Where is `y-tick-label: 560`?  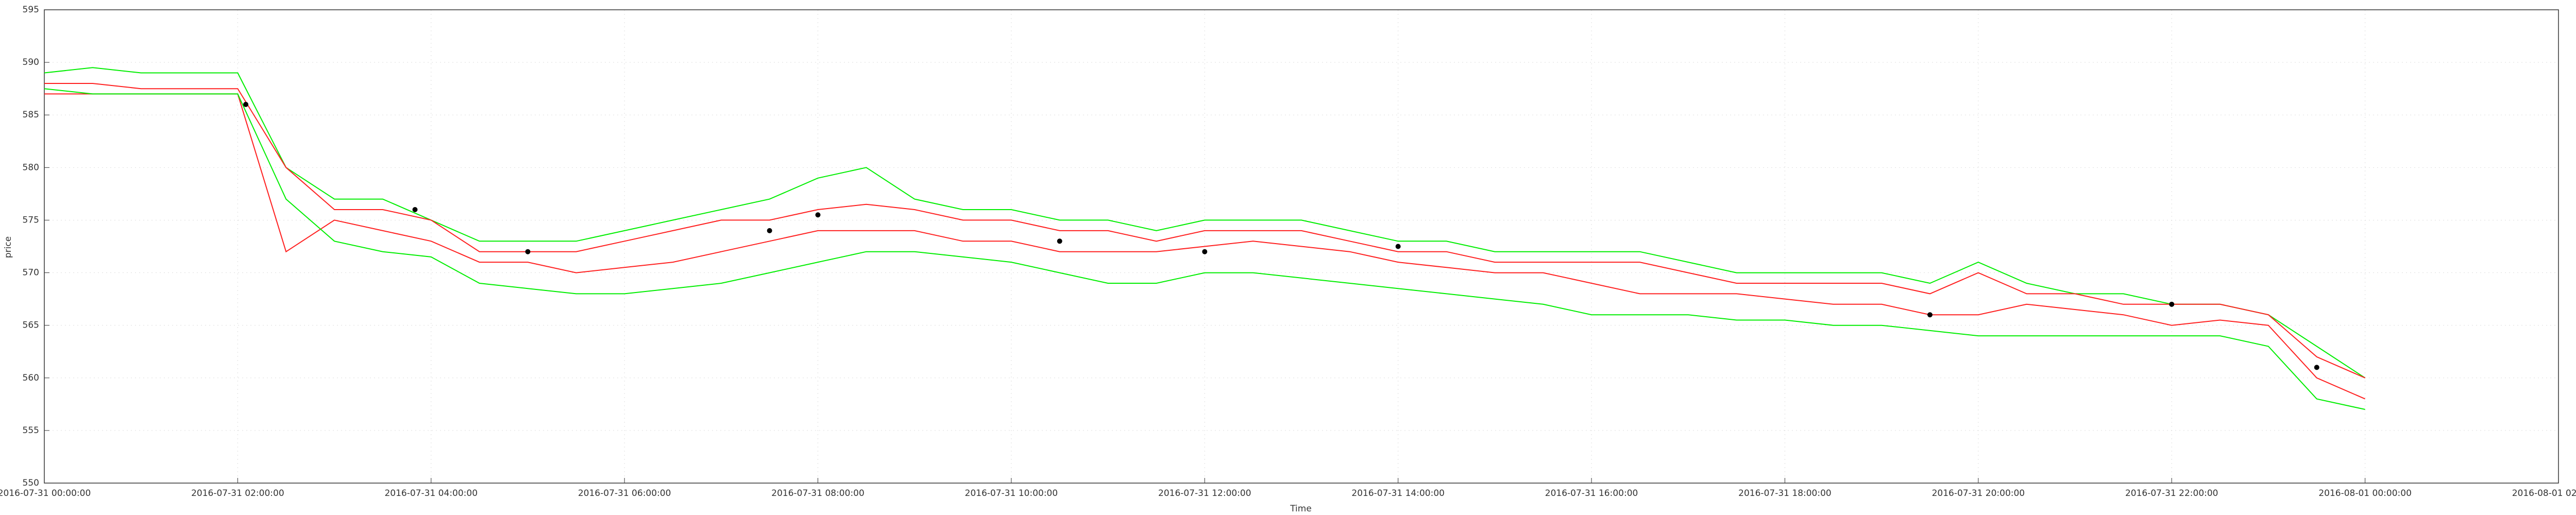 y-tick-label: 560 is located at coordinates (31, 378).